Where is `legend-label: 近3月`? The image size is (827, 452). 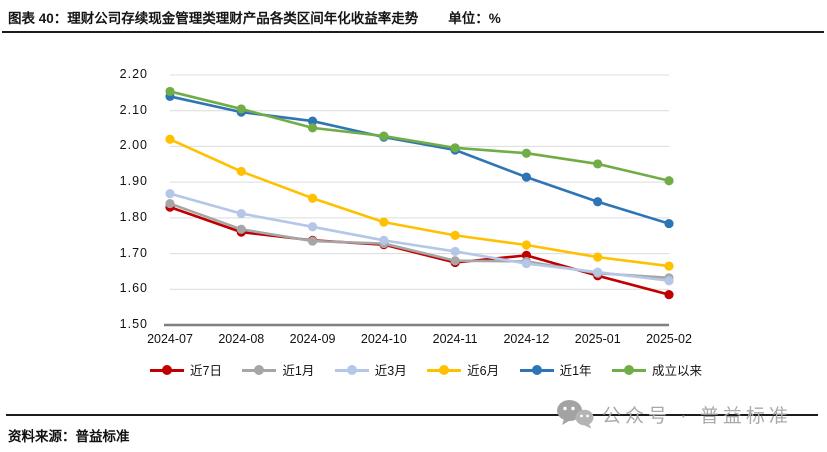 legend-label: 近3月 is located at coordinates (390, 371).